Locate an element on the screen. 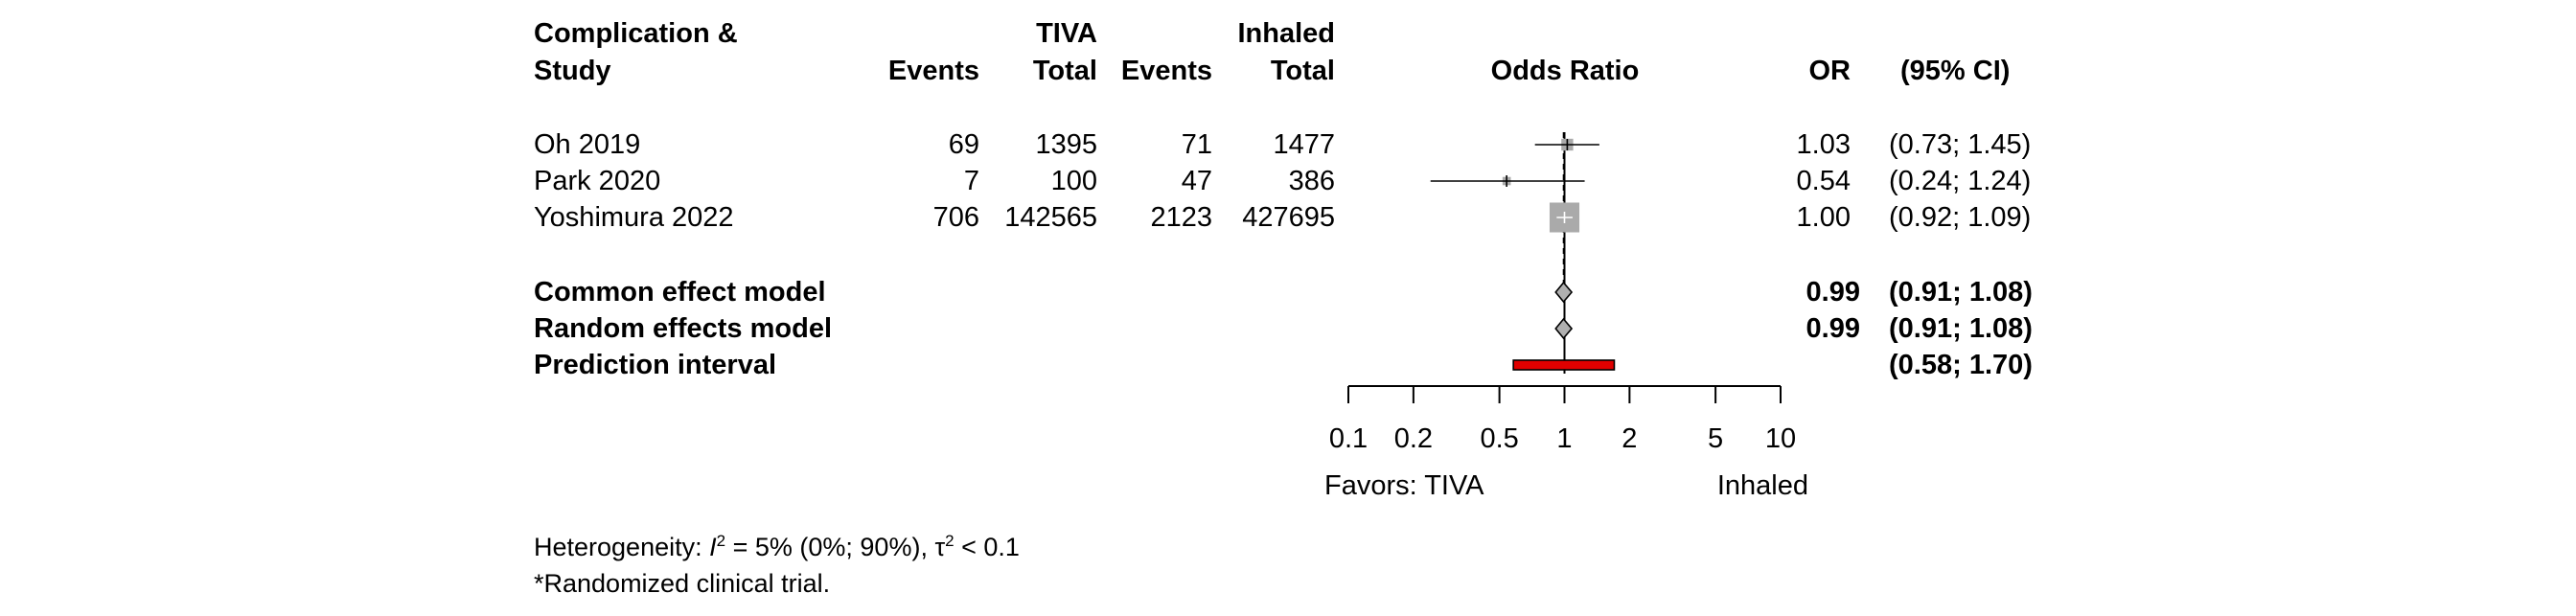 This screenshot has width=2576, height=616. header-ci: (95% CI) is located at coordinates (1955, 71).